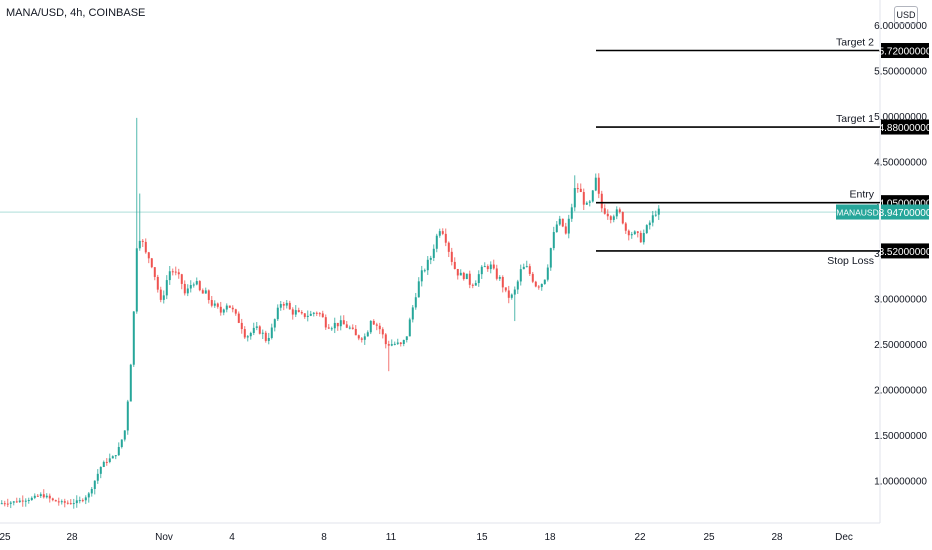 The width and height of the screenshot is (932, 550). Describe the element at coordinates (324, 537) in the screenshot. I see `time-tick-label: 8` at that location.